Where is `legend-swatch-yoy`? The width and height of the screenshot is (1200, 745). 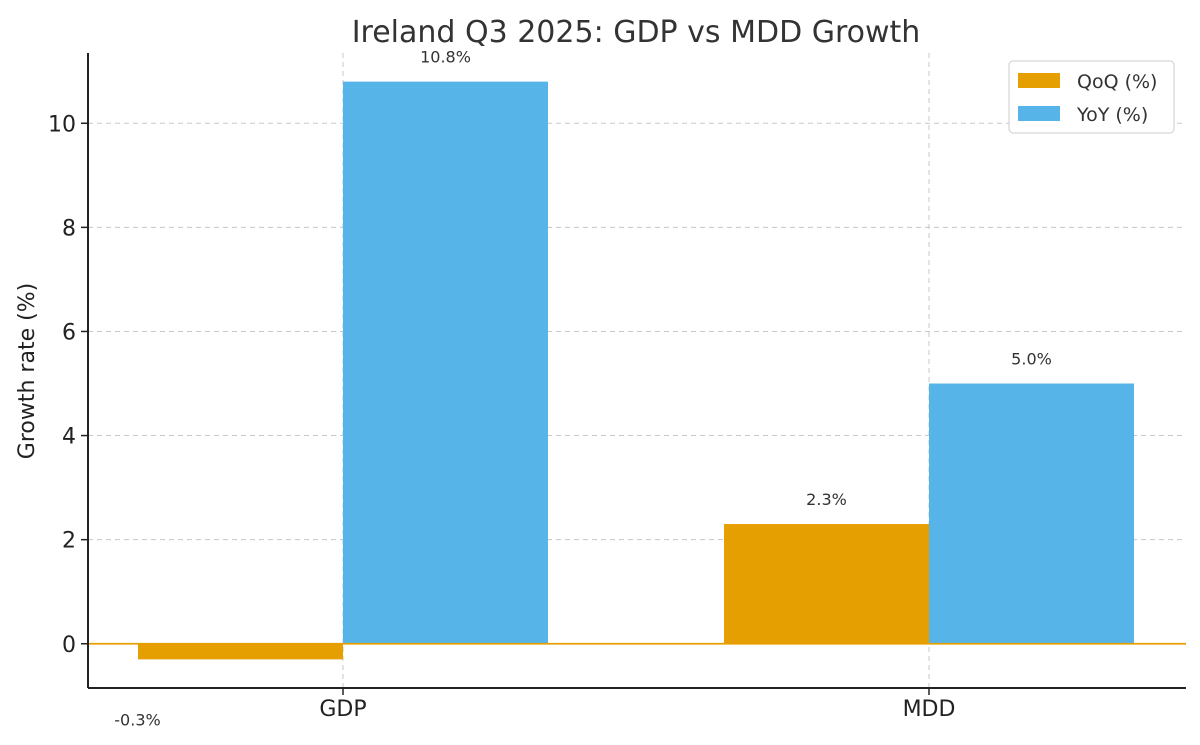 legend-swatch-yoy is located at coordinates (1039, 113).